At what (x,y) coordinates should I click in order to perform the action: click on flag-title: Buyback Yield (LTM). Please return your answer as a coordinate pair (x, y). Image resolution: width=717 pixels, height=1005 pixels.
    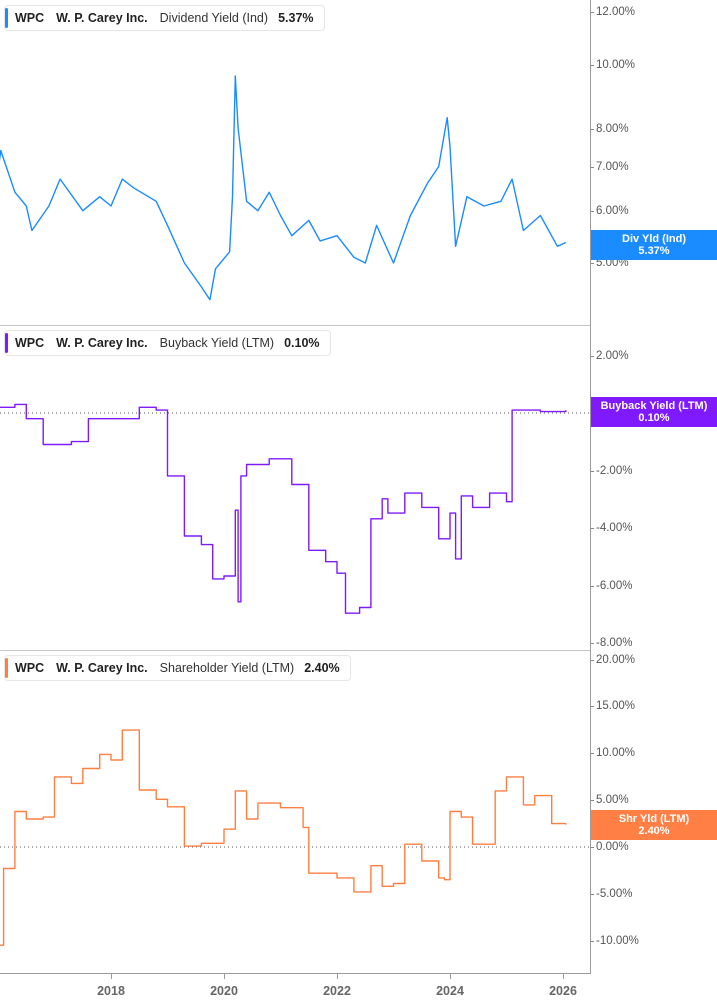
    Looking at the image, I should click on (654, 406).